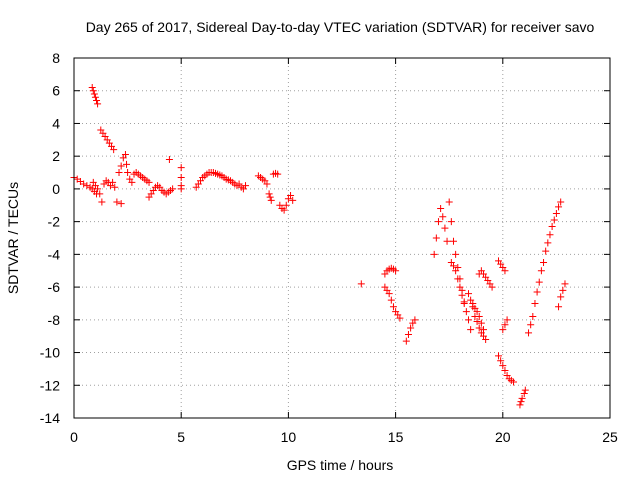 Image resolution: width=640 pixels, height=480 pixels. I want to click on x-tick-label: 25, so click(610, 437).